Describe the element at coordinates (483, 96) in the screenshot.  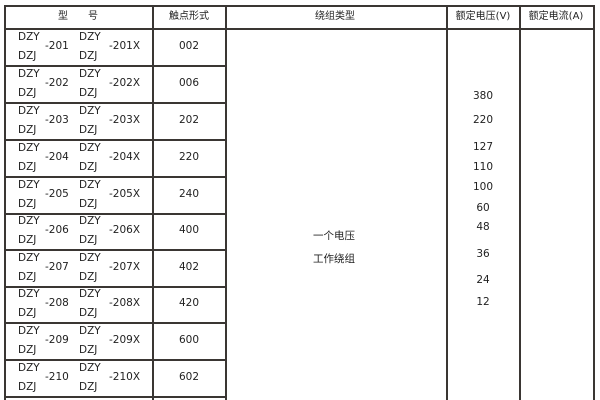
I see `rated-voltage-value: 380` at that location.